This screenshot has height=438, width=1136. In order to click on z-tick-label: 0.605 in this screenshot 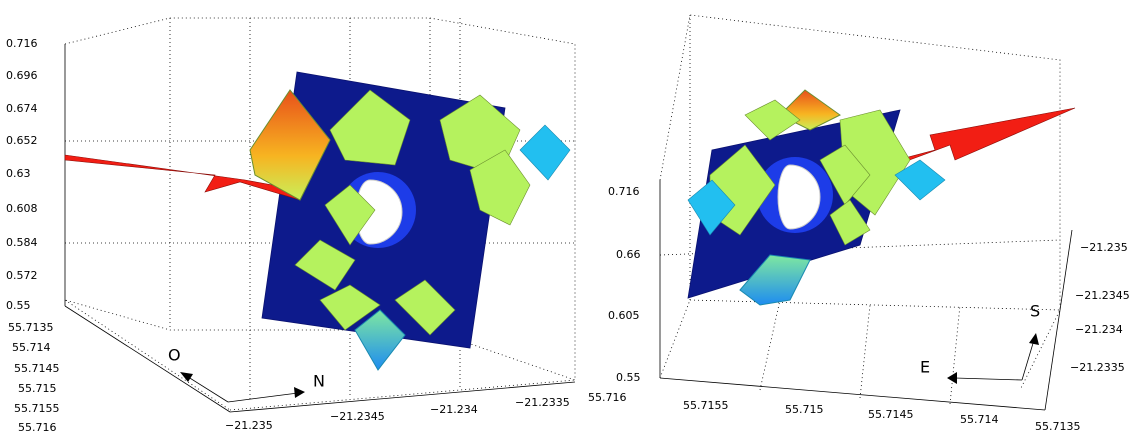, I will do `click(624, 315)`.